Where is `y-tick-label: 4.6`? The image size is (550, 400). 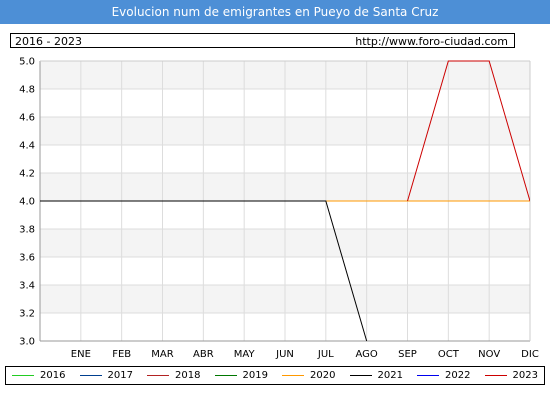
y-tick-label: 4.6 is located at coordinates (27, 118).